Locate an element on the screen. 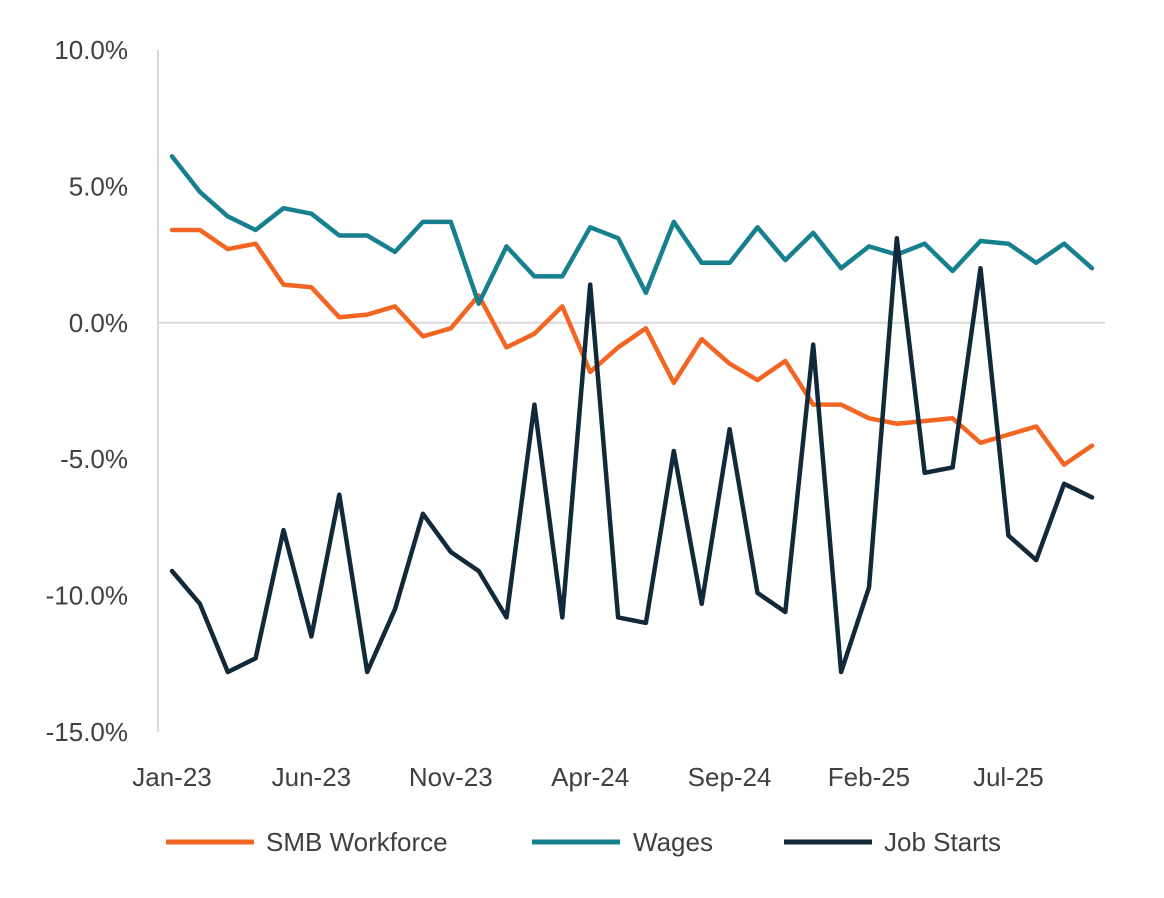 The width and height of the screenshot is (1164, 898). series-line-wages is located at coordinates (632, 230).